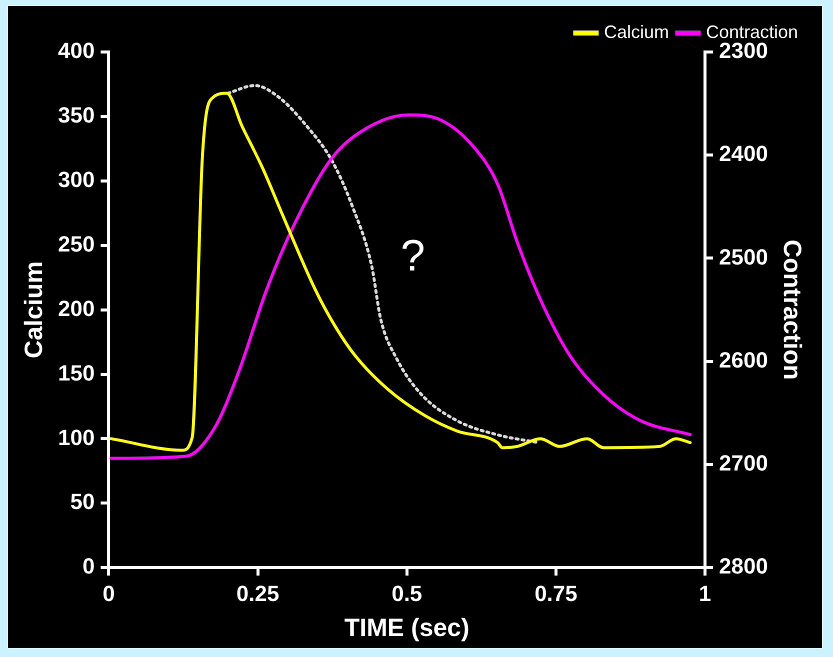 The width and height of the screenshot is (833, 657). What do you see at coordinates (743, 566) in the screenshot?
I see `y2-tick-label: 2800` at bounding box center [743, 566].